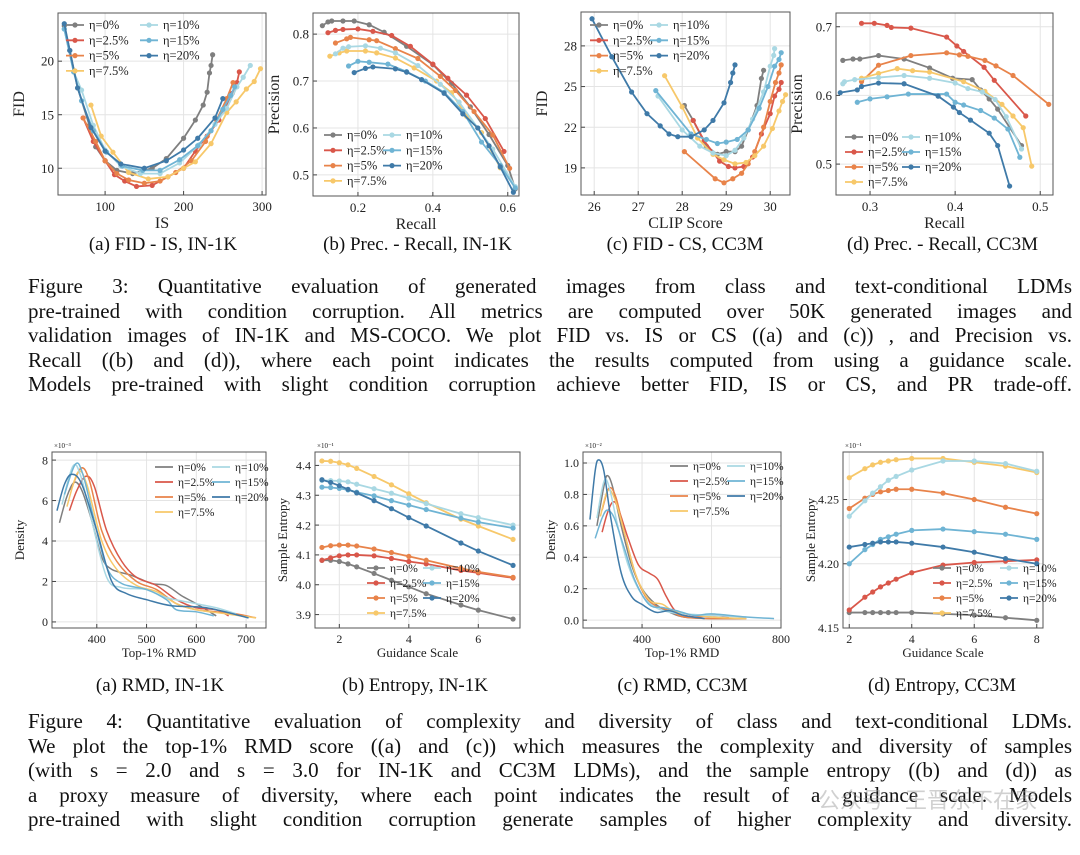 This screenshot has width=1080, height=855. I want to click on legend-entry: η=5%, so click(871, 167).